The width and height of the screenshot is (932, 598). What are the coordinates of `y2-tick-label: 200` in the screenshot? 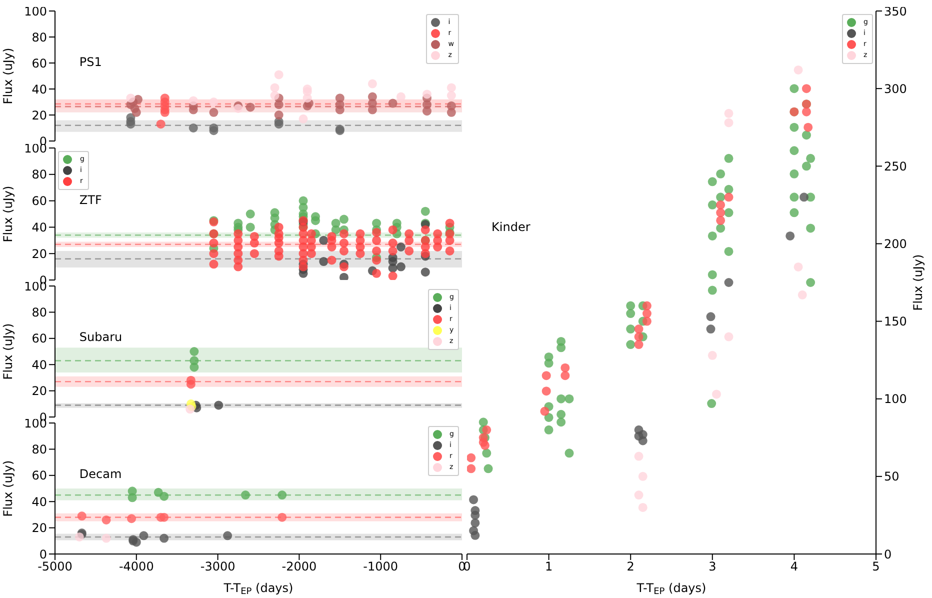 It's located at (895, 243).